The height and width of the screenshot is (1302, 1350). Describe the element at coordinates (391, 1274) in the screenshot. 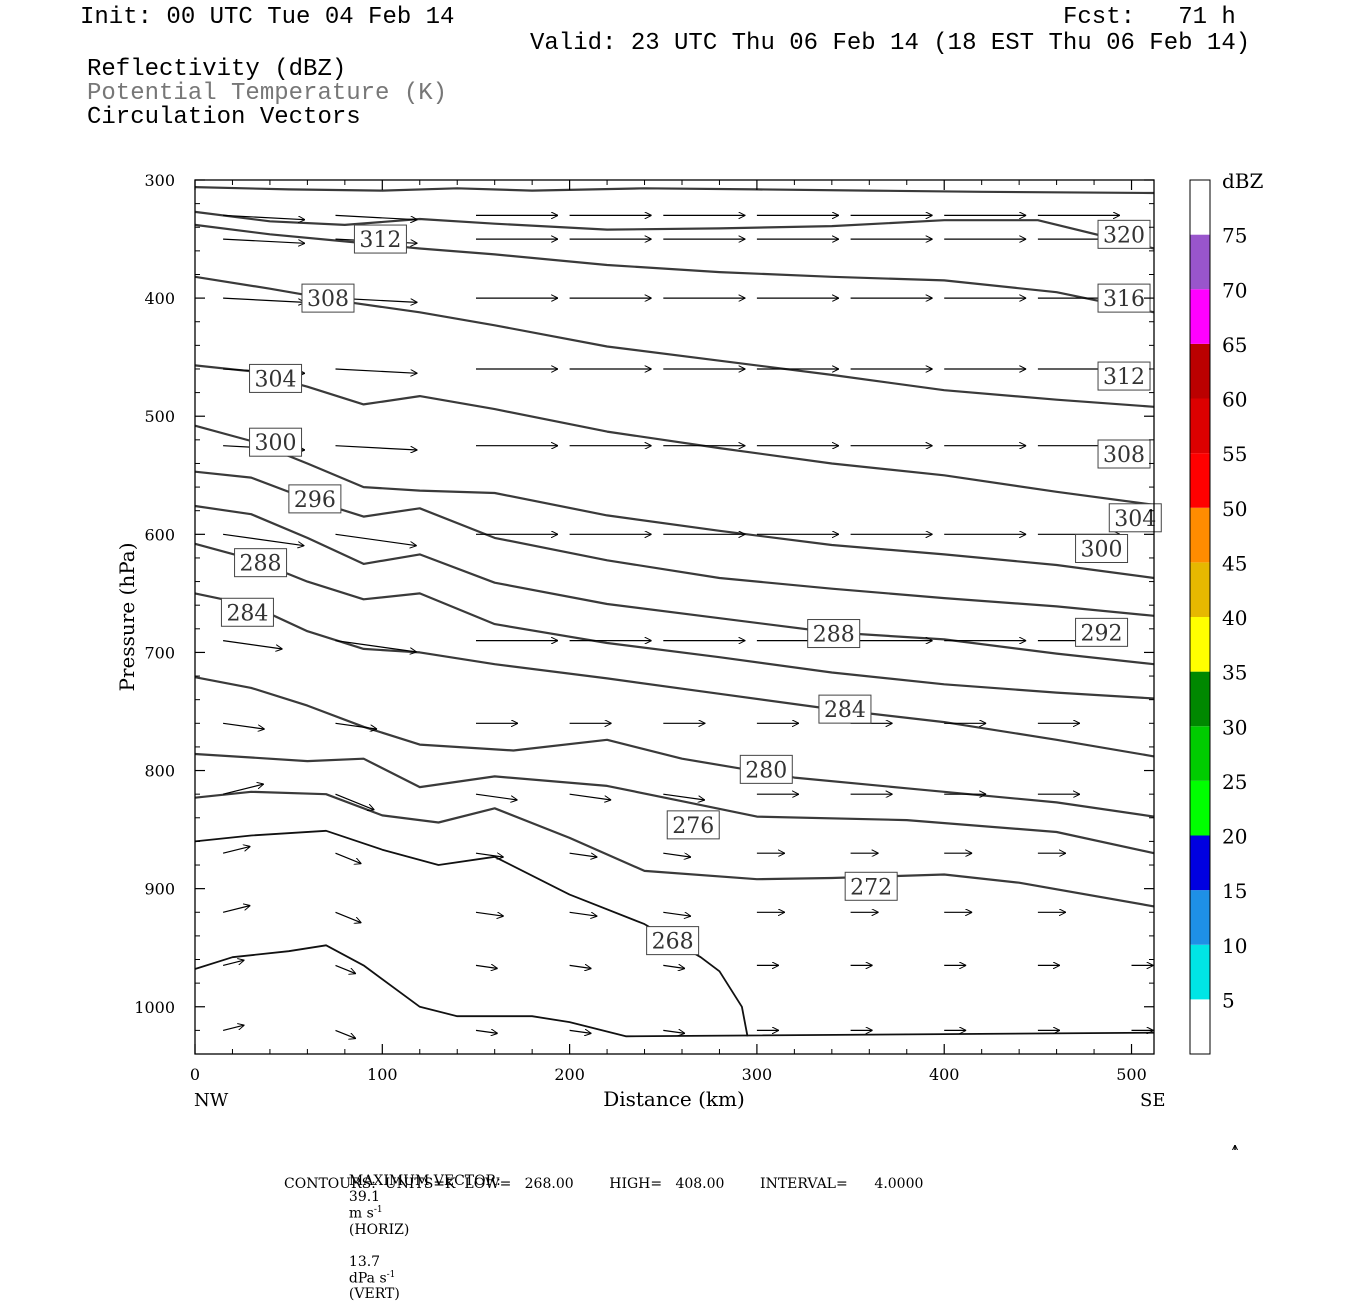

I see `vert-exponent: -1` at that location.